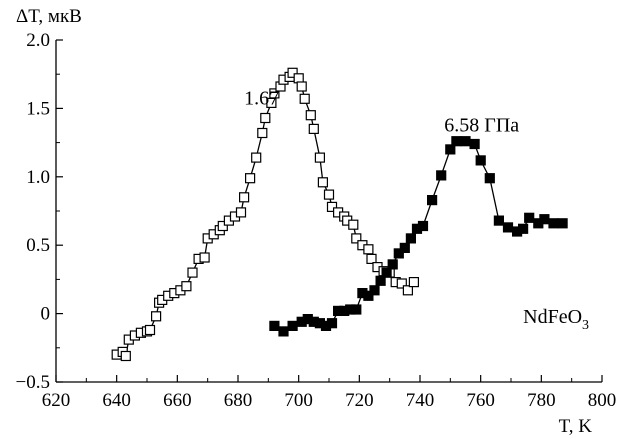  Describe the element at coordinates (556, 319) in the screenshot. I see `annotation-2: NdFeO3` at that location.